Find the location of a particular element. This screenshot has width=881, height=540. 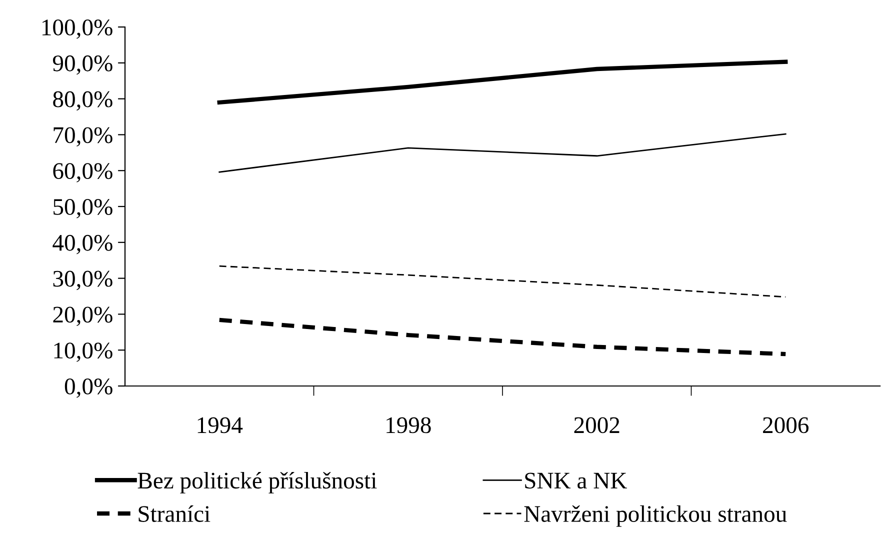

y-tick-label: 10,0% is located at coordinates (83, 352).